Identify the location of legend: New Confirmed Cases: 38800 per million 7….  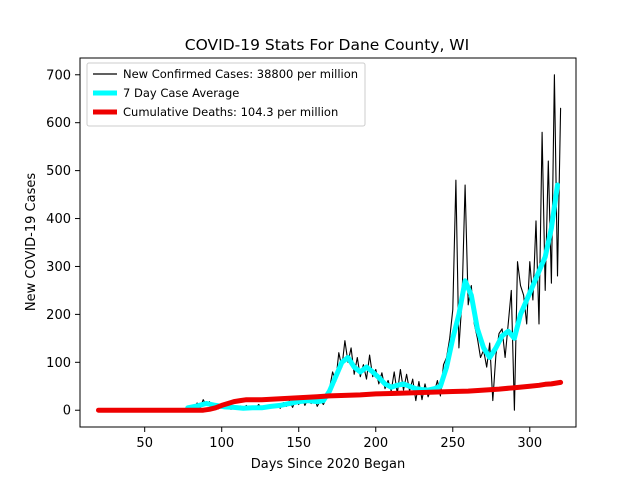
(226, 94).